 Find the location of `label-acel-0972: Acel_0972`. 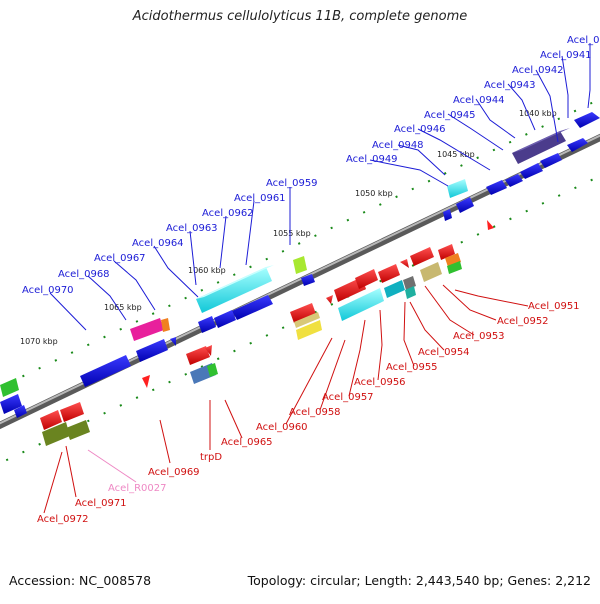

label-acel-0972: Acel_0972 is located at coordinates (63, 519).